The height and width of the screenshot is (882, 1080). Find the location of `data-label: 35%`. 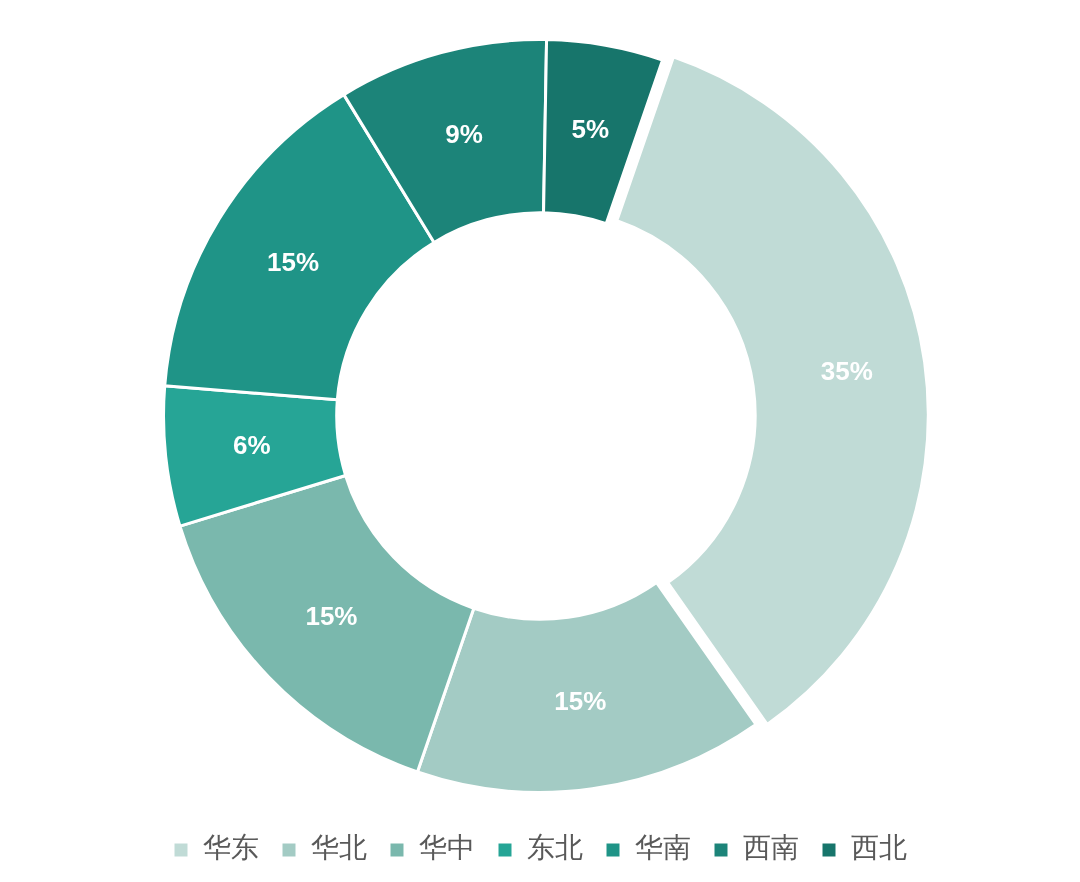

data-label: 35% is located at coordinates (846, 371).